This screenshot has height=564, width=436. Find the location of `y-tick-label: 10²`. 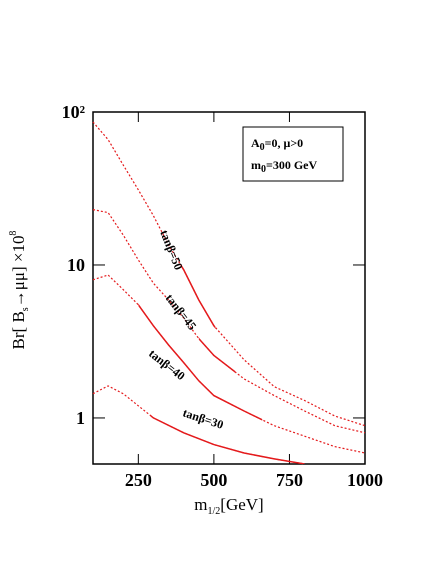

y-tick-label: 10² is located at coordinates (73, 112).